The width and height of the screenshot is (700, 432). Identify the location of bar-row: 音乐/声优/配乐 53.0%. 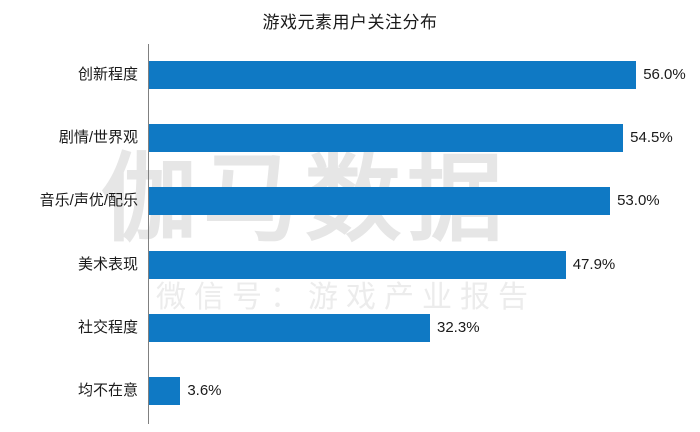
(350, 201).